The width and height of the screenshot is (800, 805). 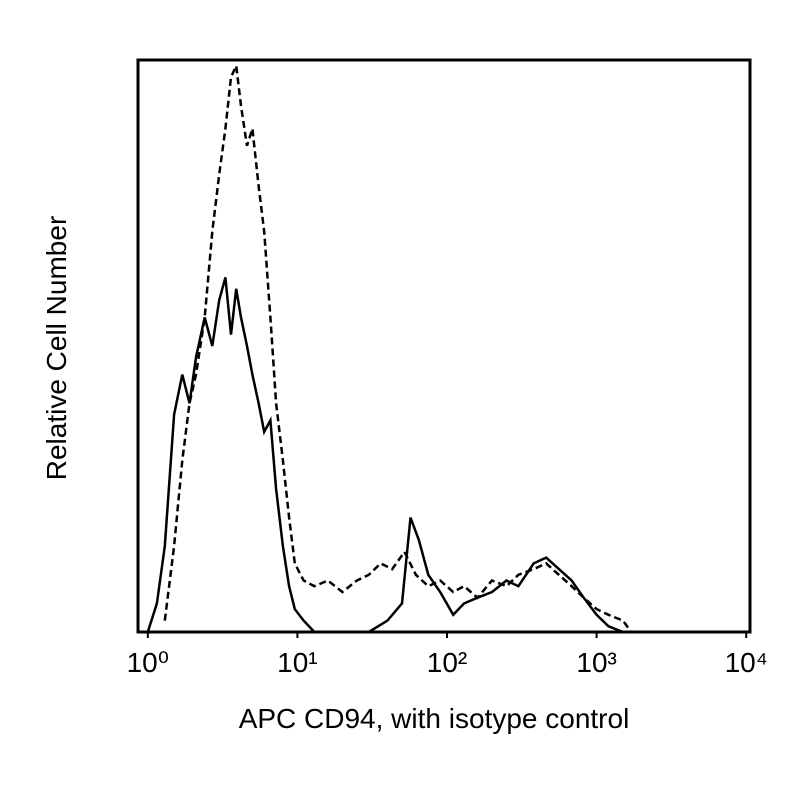 What do you see at coordinates (56, 348) in the screenshot?
I see `y-axis-label: Relative Cell Number` at bounding box center [56, 348].